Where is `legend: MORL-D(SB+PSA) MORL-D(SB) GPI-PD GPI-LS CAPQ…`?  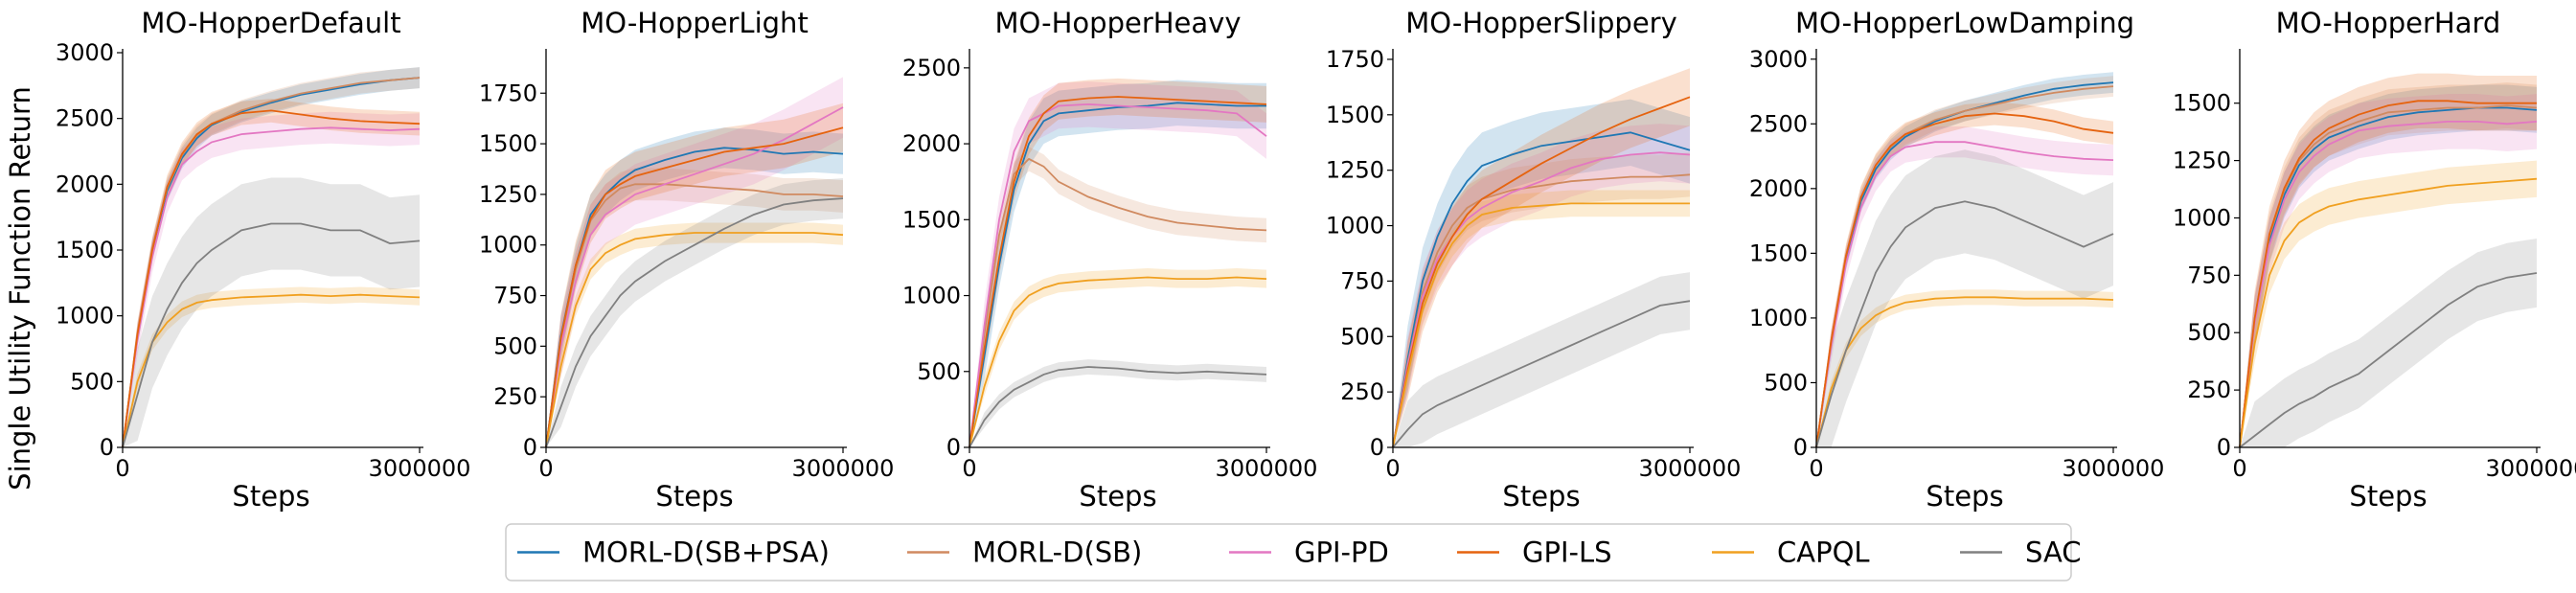 legend: MORL-D(SB+PSA) MORL-D(SB) GPI-PD GPI-LS CAPQ… is located at coordinates (1293, 552).